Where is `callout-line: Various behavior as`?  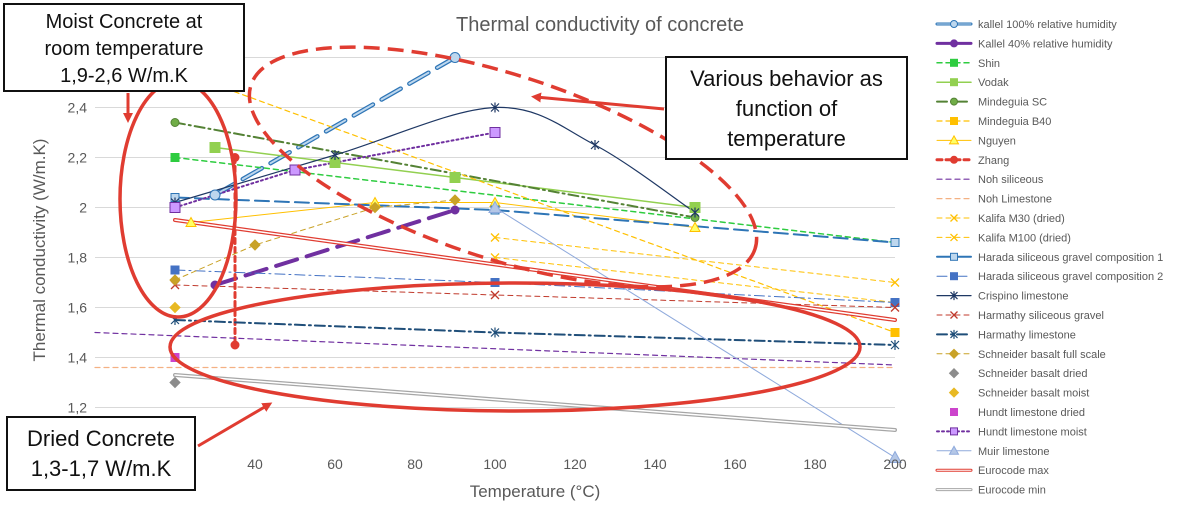
callout-line: Various behavior as is located at coordinates (786, 78).